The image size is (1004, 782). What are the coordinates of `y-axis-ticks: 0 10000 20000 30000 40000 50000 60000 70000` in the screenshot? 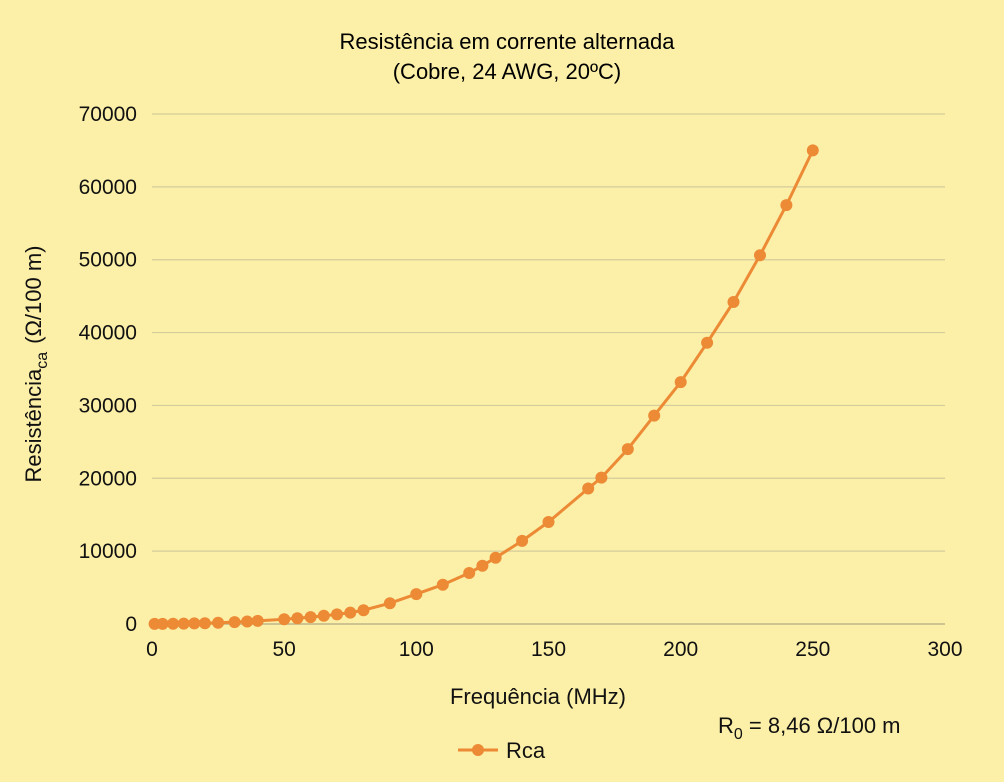 It's located at (108, 369).